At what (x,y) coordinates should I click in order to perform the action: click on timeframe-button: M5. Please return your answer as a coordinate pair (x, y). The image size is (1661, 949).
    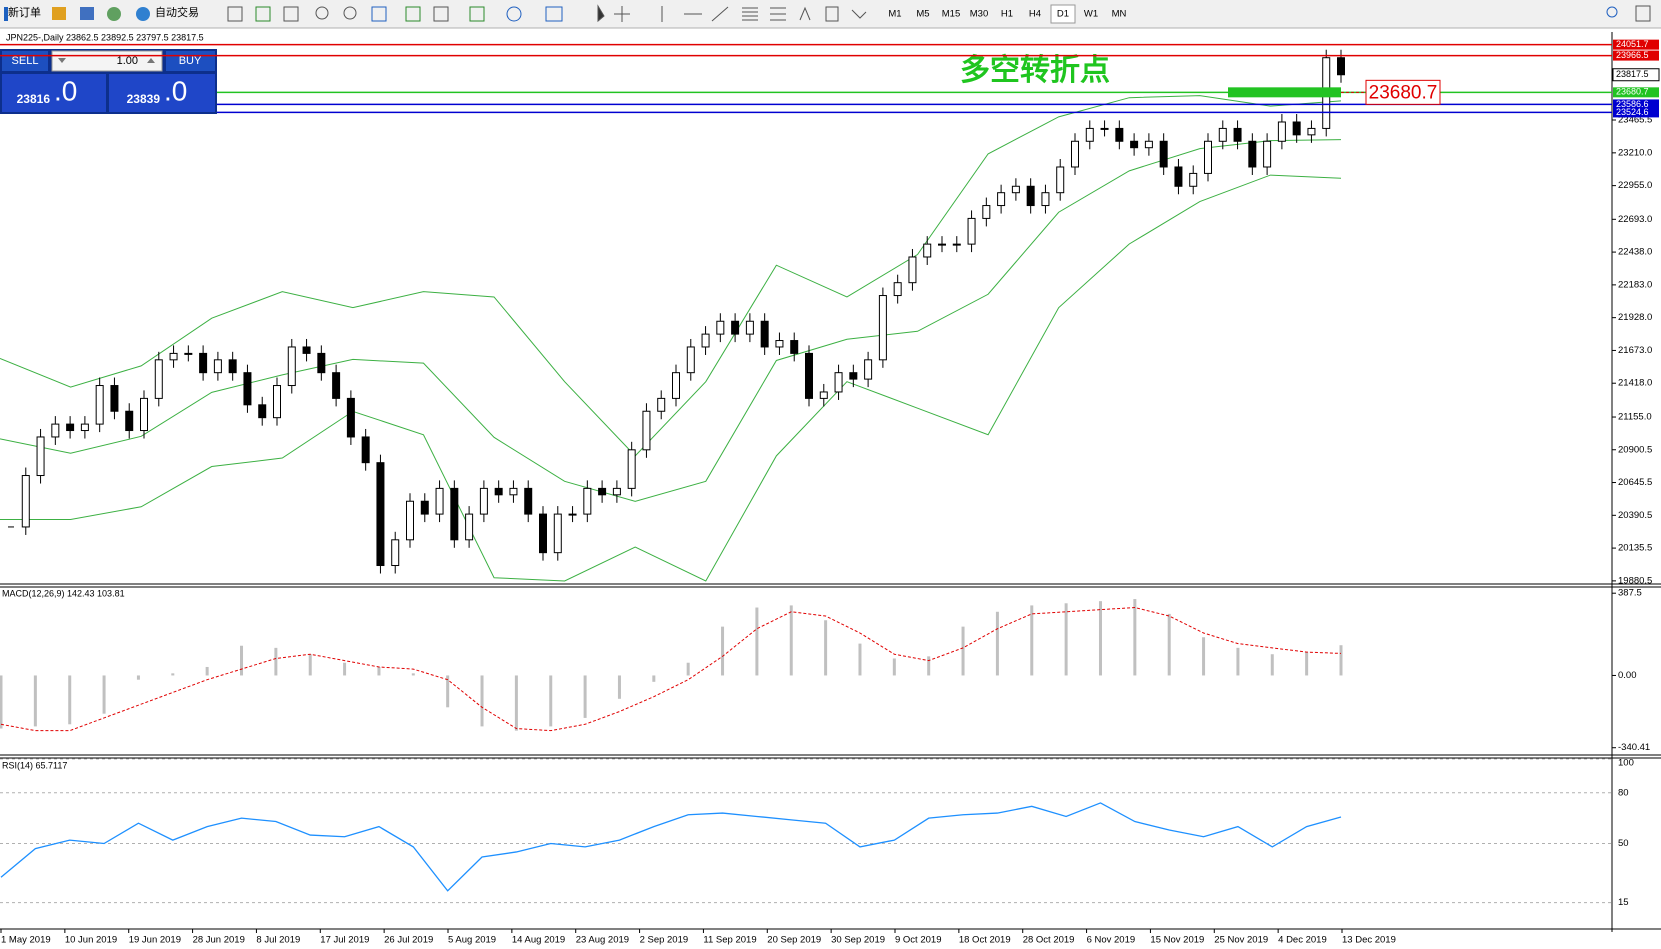
    Looking at the image, I should click on (922, 14).